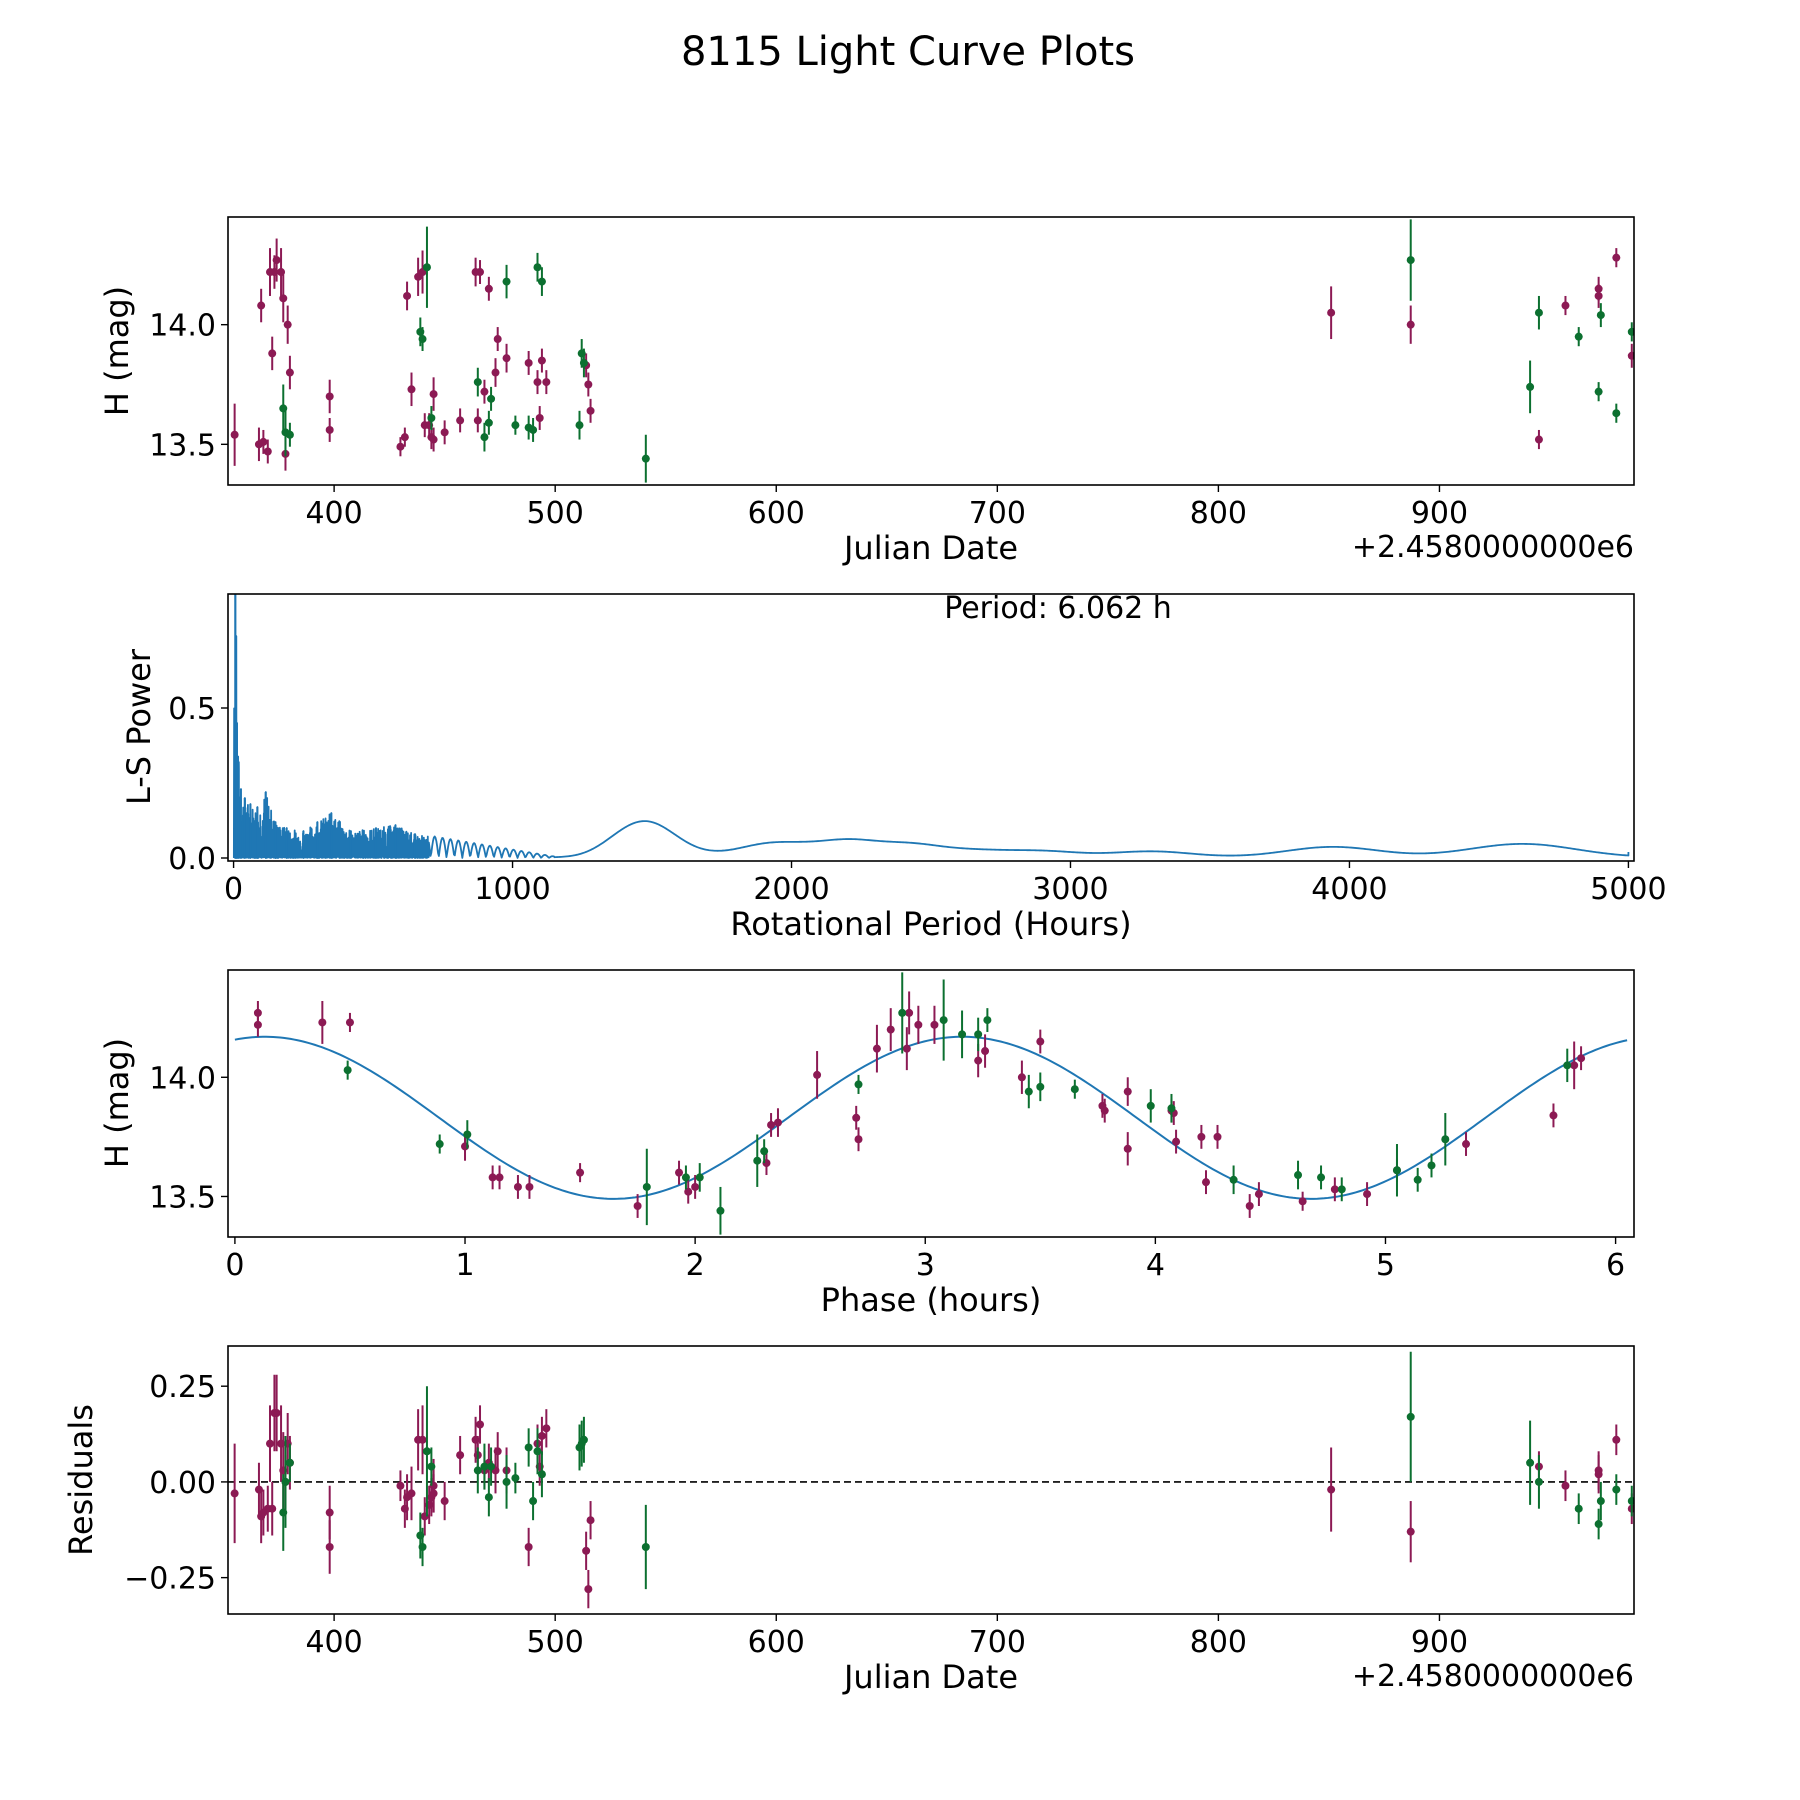 The width and height of the screenshot is (1800, 1800). Describe the element at coordinates (1218, 1642) in the screenshot. I see `x-tick-label: 800` at that location.